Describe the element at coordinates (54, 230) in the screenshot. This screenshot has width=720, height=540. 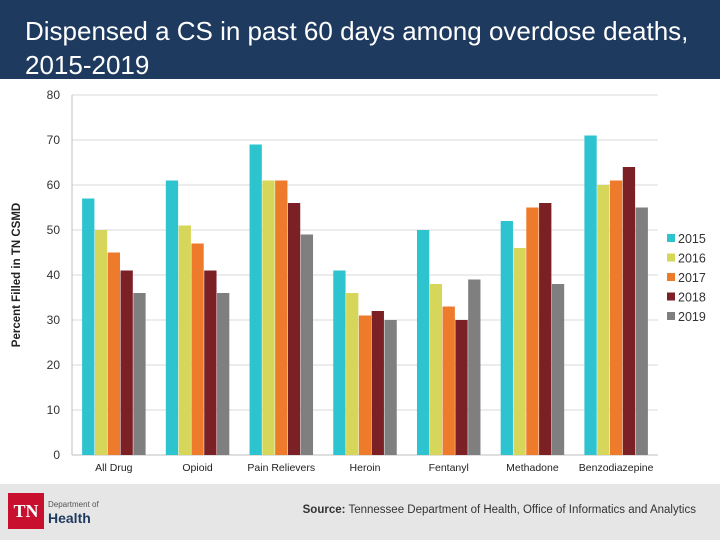
I see `y-tick-label: 50` at that location.